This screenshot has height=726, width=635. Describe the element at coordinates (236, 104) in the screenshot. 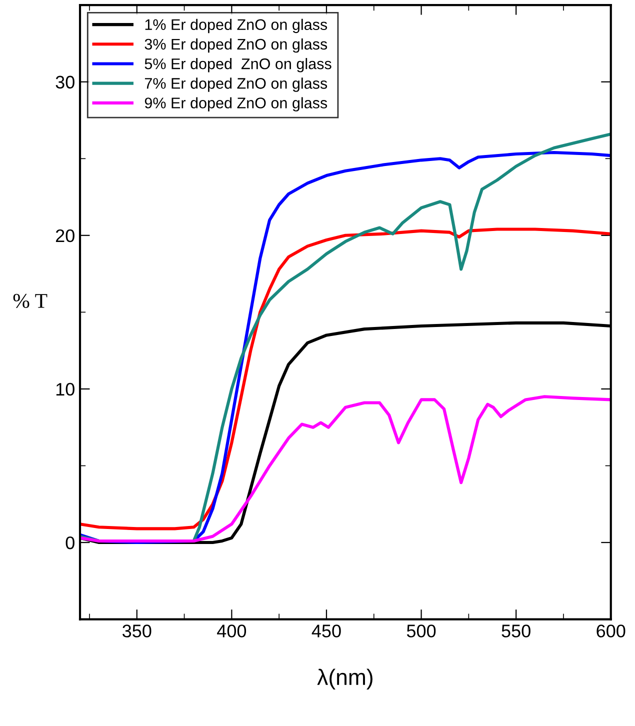

I see `legend-label: 9% Er doped ZnO on glass` at that location.